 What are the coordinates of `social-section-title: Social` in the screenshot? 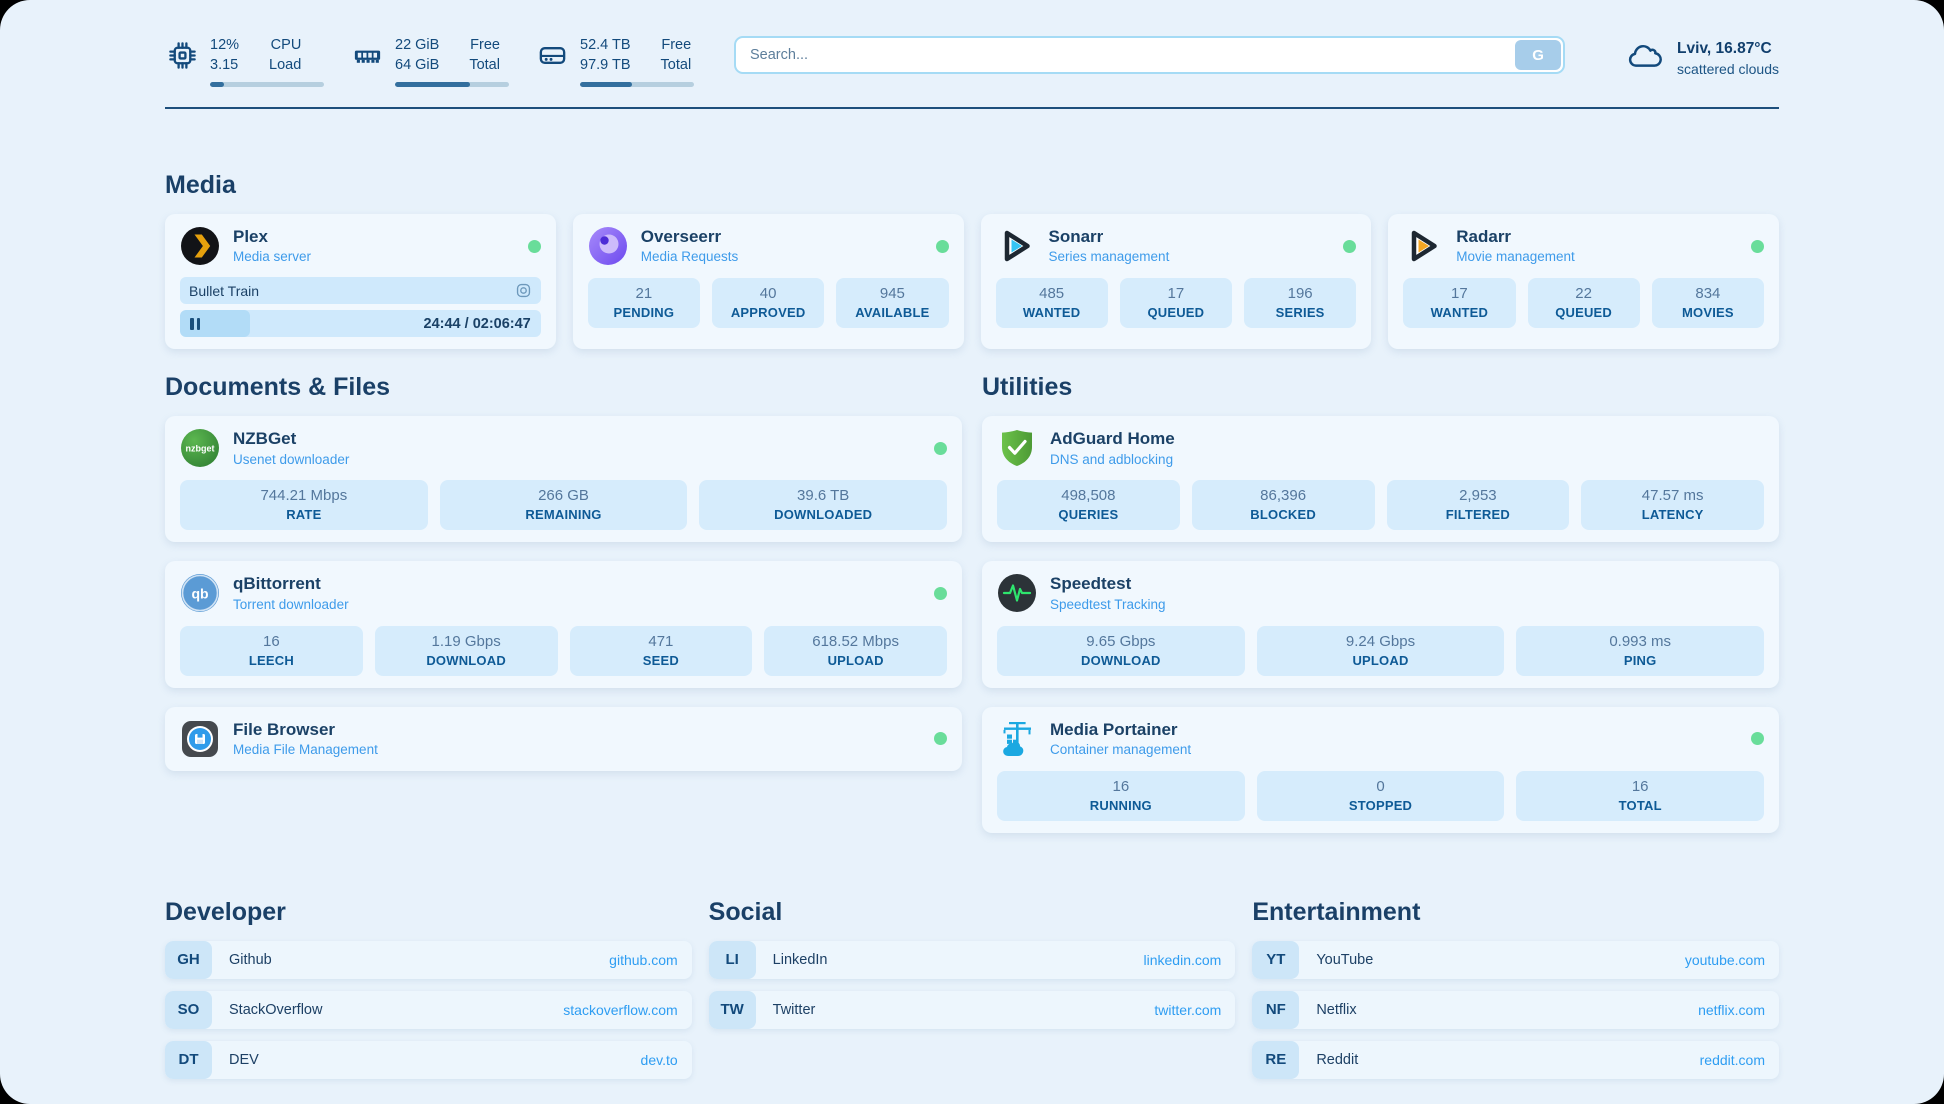 It's located at (745, 911).